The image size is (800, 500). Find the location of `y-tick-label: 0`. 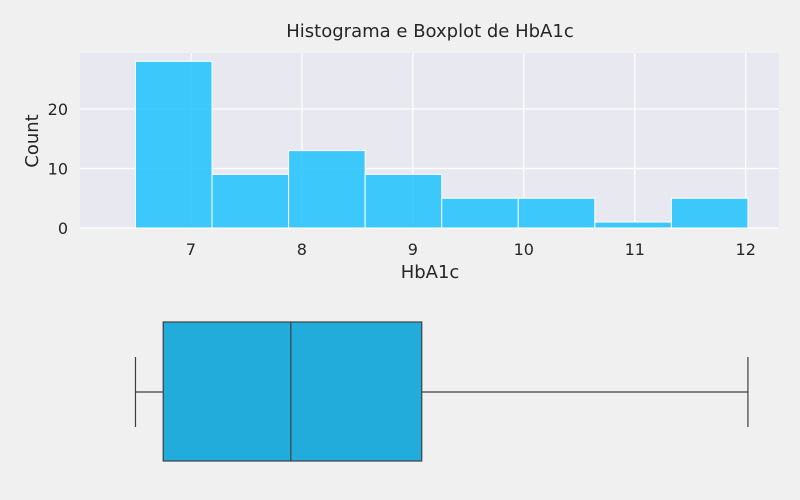

y-tick-label: 0 is located at coordinates (63, 228).